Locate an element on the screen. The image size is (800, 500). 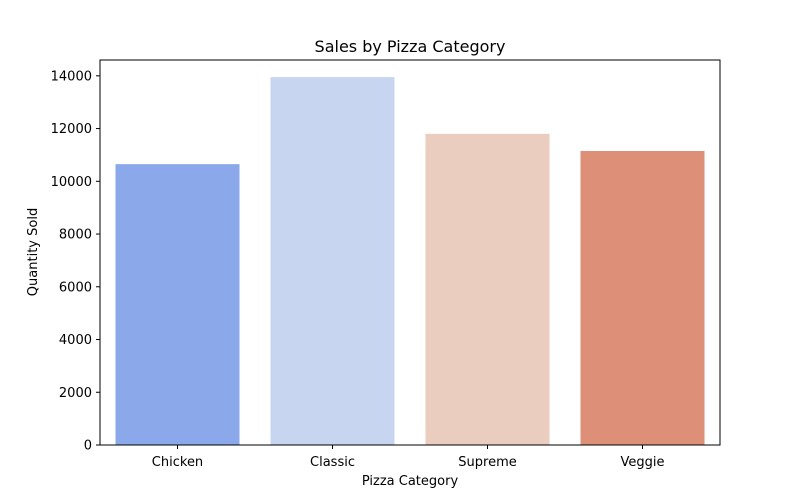
y-axis-ticks: 0 2000 4000 6000 8000 10000 12000 14000 is located at coordinates (75, 261).